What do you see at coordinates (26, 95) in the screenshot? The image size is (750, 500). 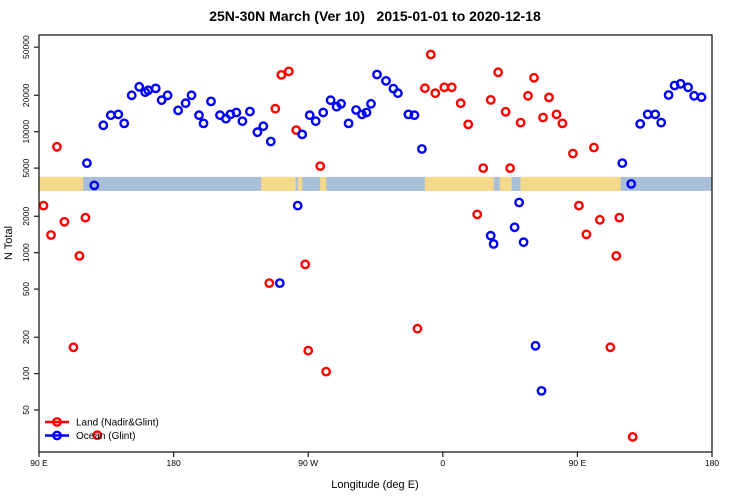 I see `y-tick-label: 20000` at bounding box center [26, 95].